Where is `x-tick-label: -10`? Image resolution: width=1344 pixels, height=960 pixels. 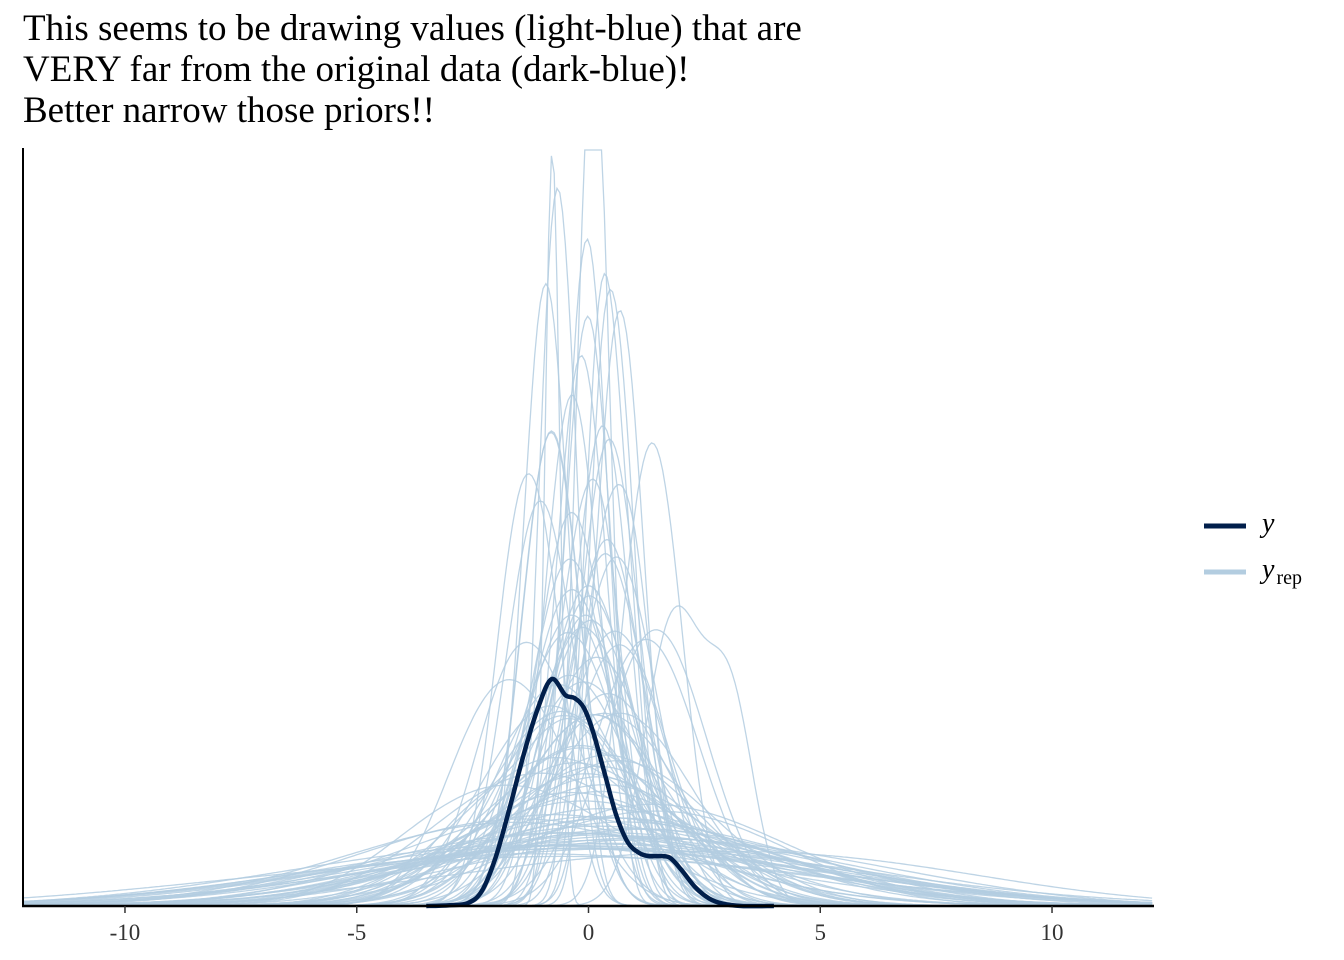 x-tick-label: -10 is located at coordinates (125, 932).